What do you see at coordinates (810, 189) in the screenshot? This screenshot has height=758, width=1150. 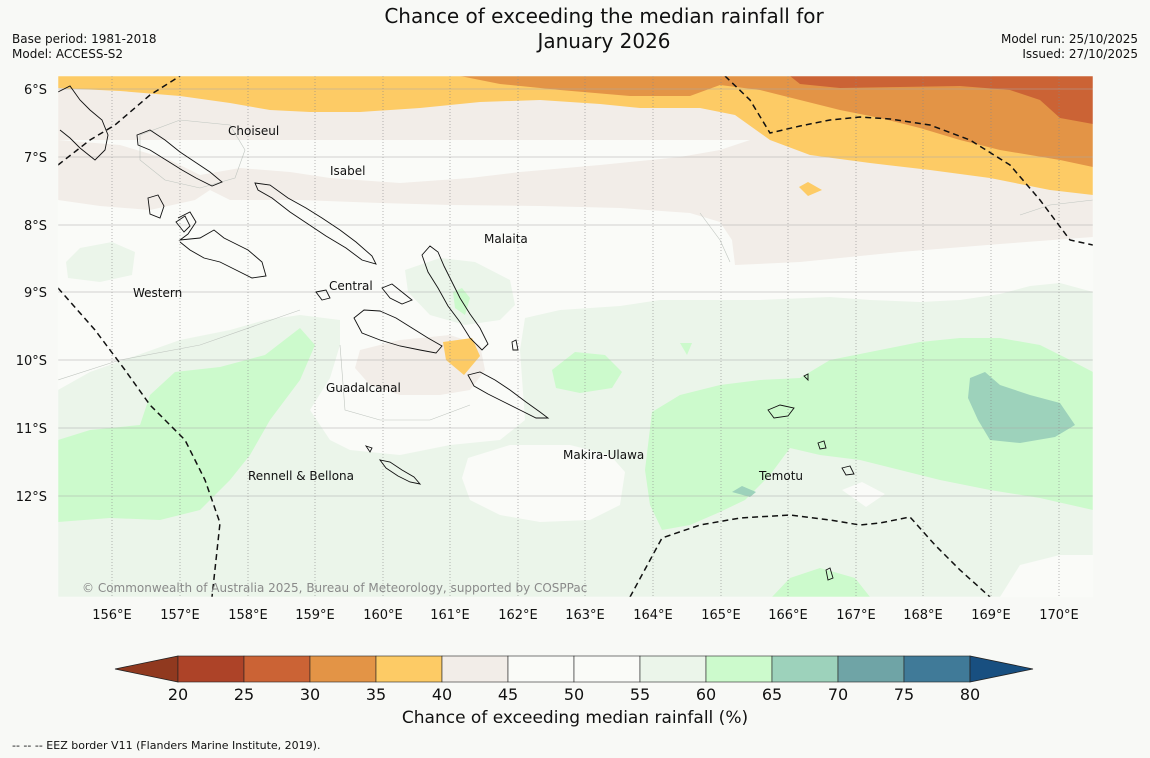 I see `region-35-40-blob` at bounding box center [810, 189].